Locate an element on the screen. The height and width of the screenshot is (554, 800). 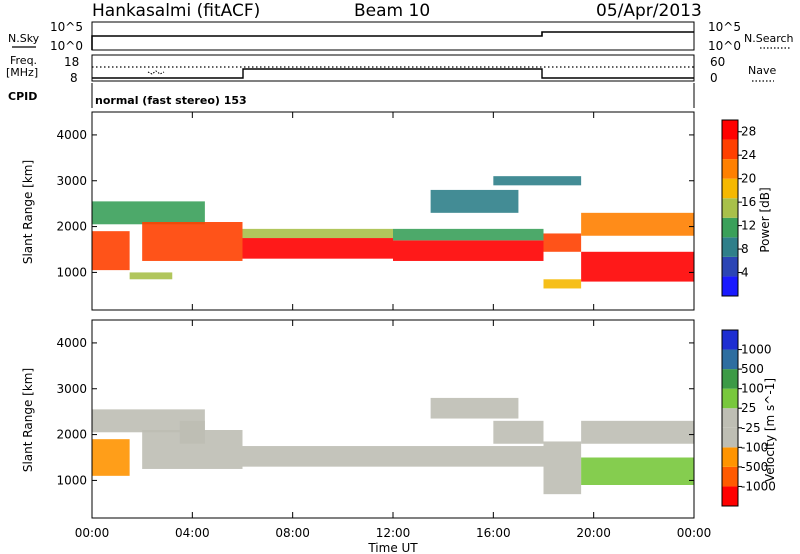
colorbar-tick-label: -100 is located at coordinates (754, 447).